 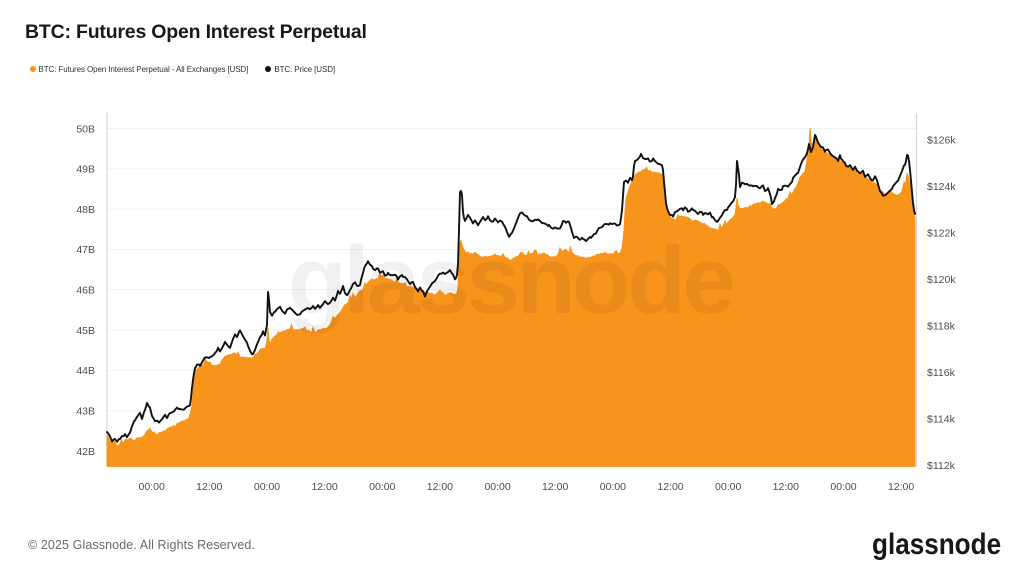 What do you see at coordinates (941, 233) in the screenshot?
I see `svg-text: $122k` at bounding box center [941, 233].